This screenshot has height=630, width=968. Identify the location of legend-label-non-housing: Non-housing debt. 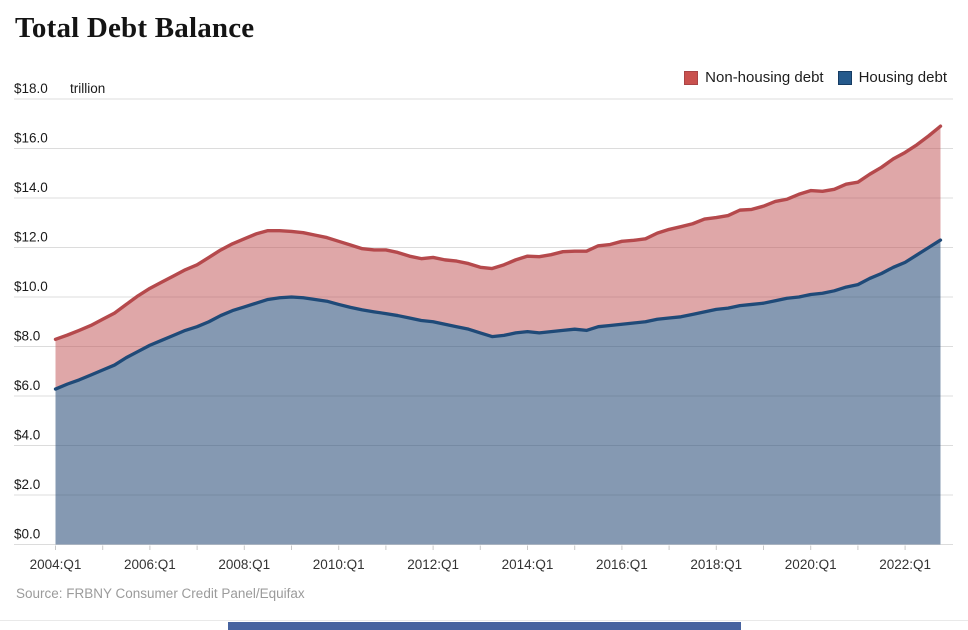
(764, 77).